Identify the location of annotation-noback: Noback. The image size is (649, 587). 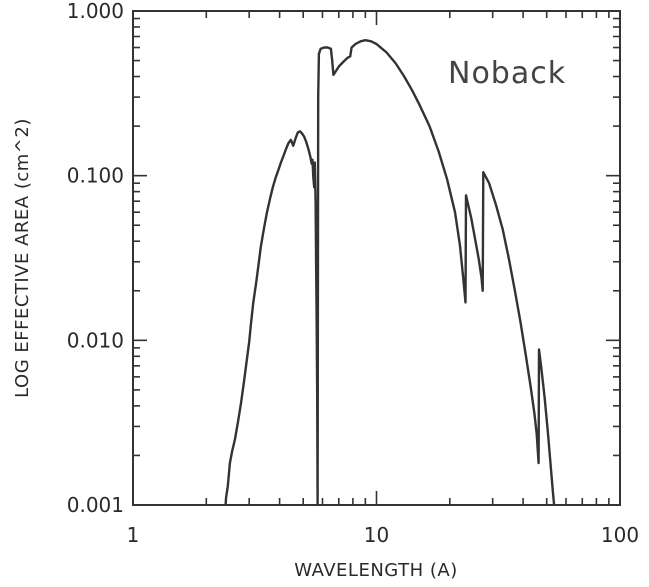
(507, 73).